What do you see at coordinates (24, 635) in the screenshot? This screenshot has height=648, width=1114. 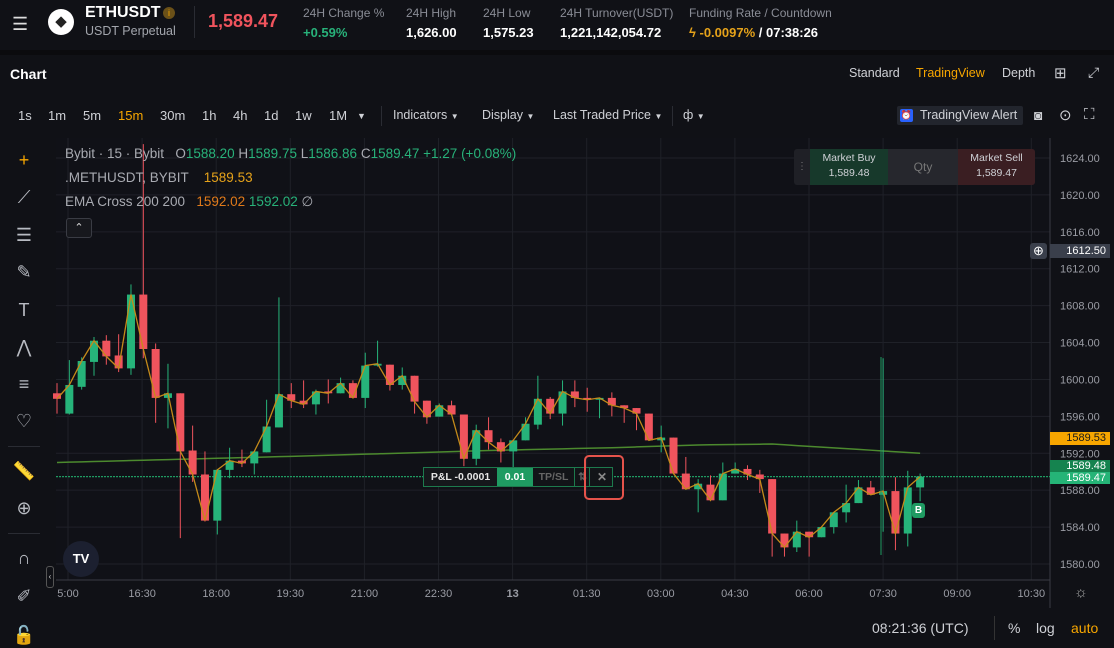 I see `unlock-icon: 🔓` at bounding box center [24, 635].